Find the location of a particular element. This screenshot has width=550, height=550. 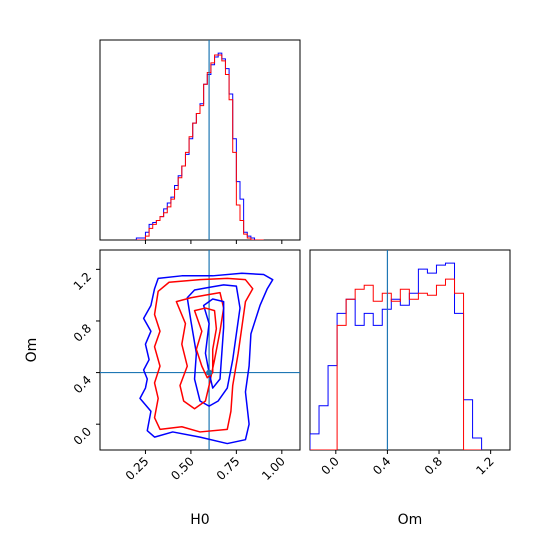

om-y-tick-label-0: 0.0 is located at coordinates (82, 435).